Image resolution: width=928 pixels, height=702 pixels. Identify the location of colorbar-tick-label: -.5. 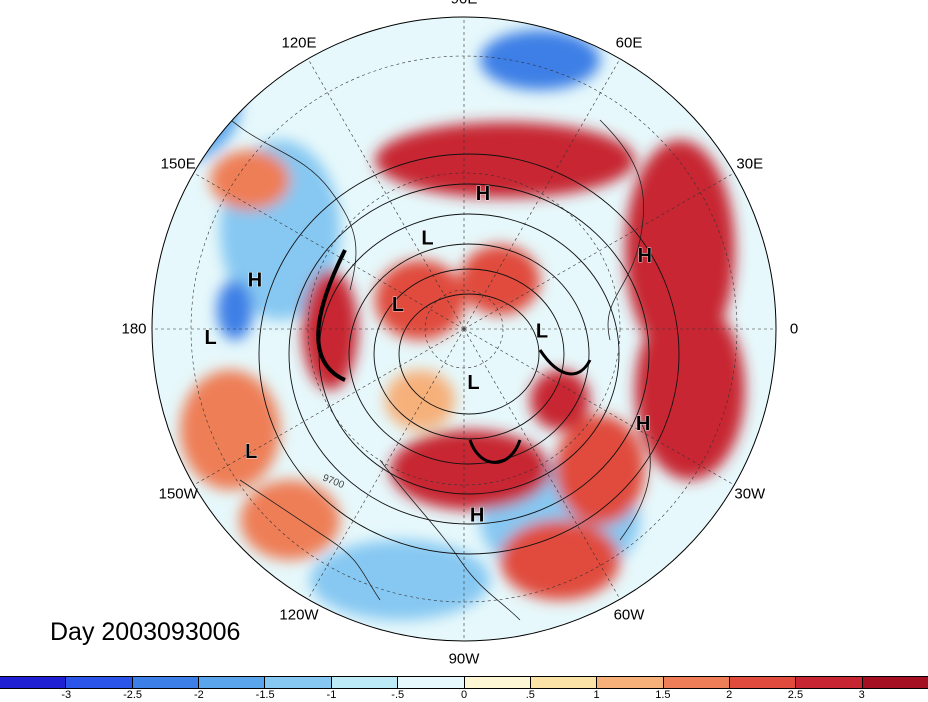
(398, 695).